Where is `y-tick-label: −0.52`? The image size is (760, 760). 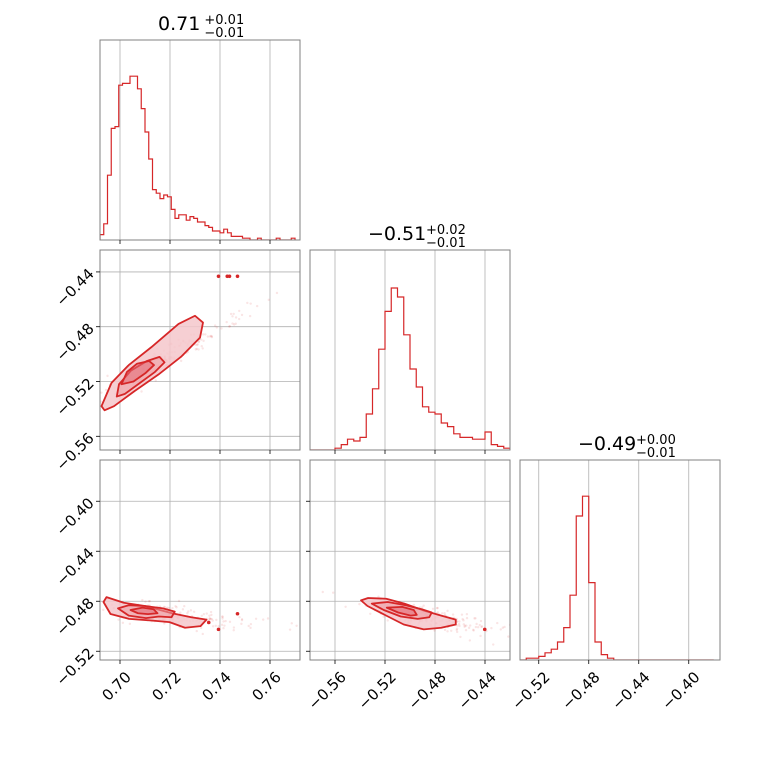
y-tick-label: −0.52 is located at coordinates (74, 666).